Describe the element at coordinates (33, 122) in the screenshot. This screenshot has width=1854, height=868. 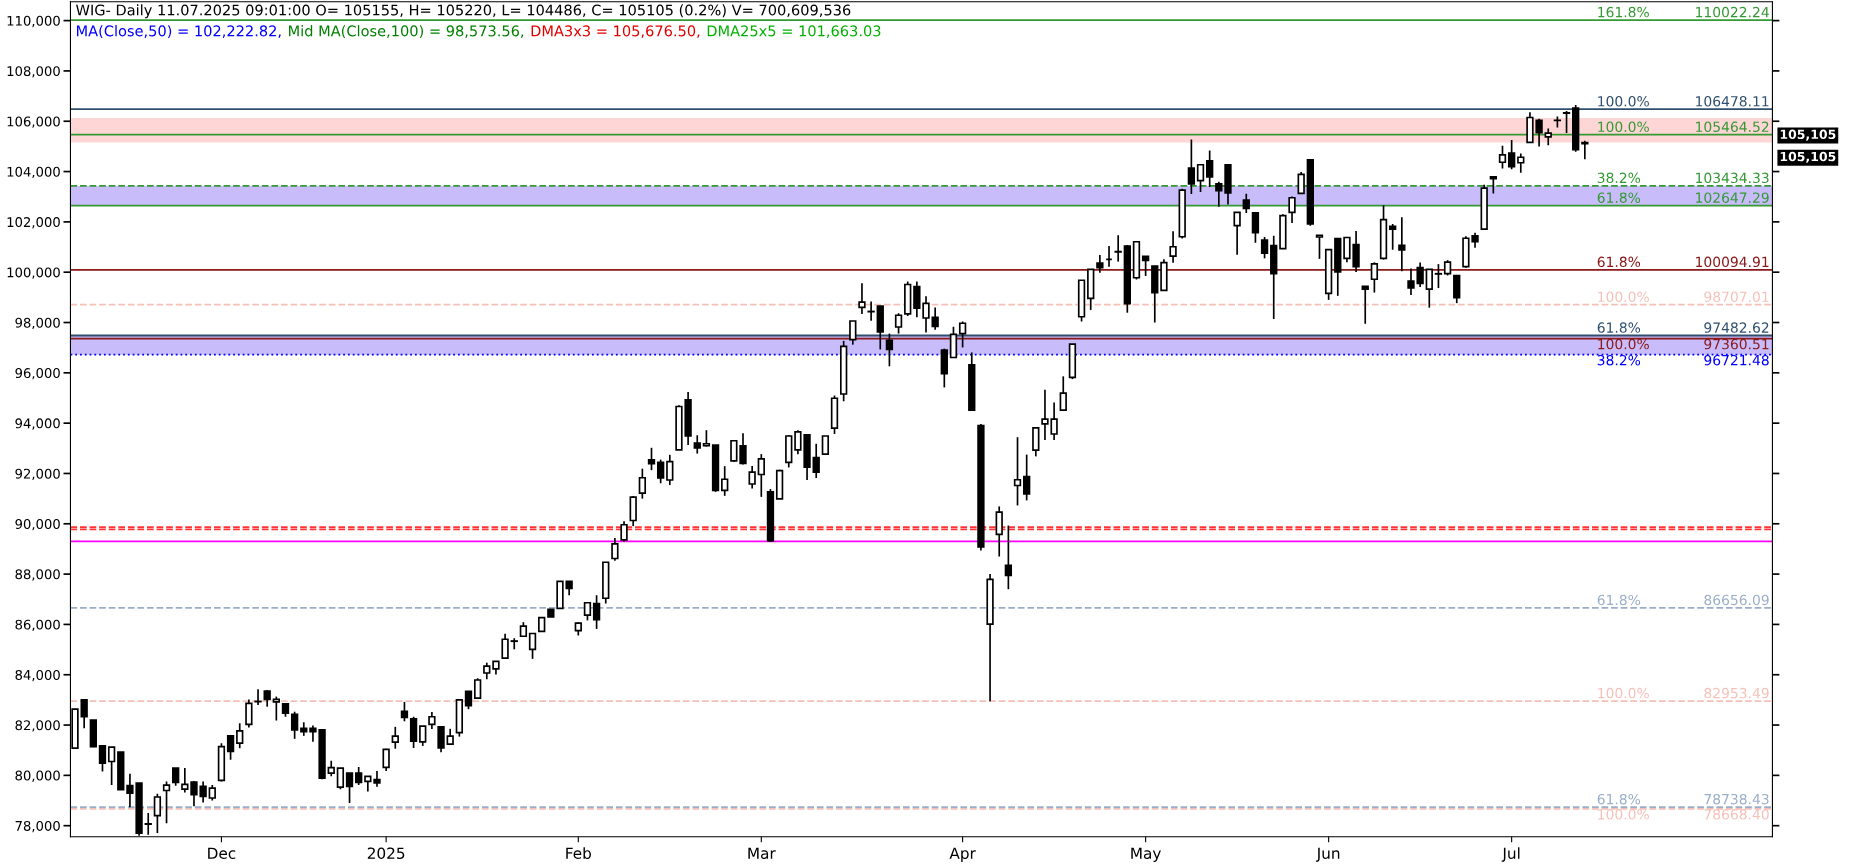
I see `y-tick-label: 106,000` at that location.